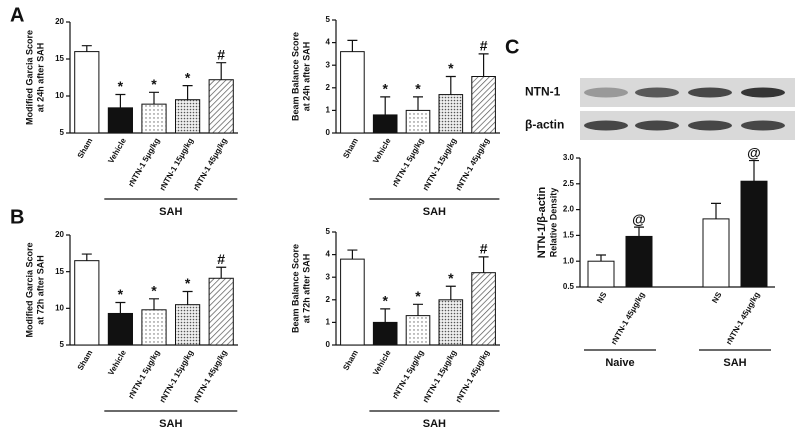  What do you see at coordinates (59, 95) in the screenshot?
I see `y-tick-label: 10` at bounding box center [59, 95].